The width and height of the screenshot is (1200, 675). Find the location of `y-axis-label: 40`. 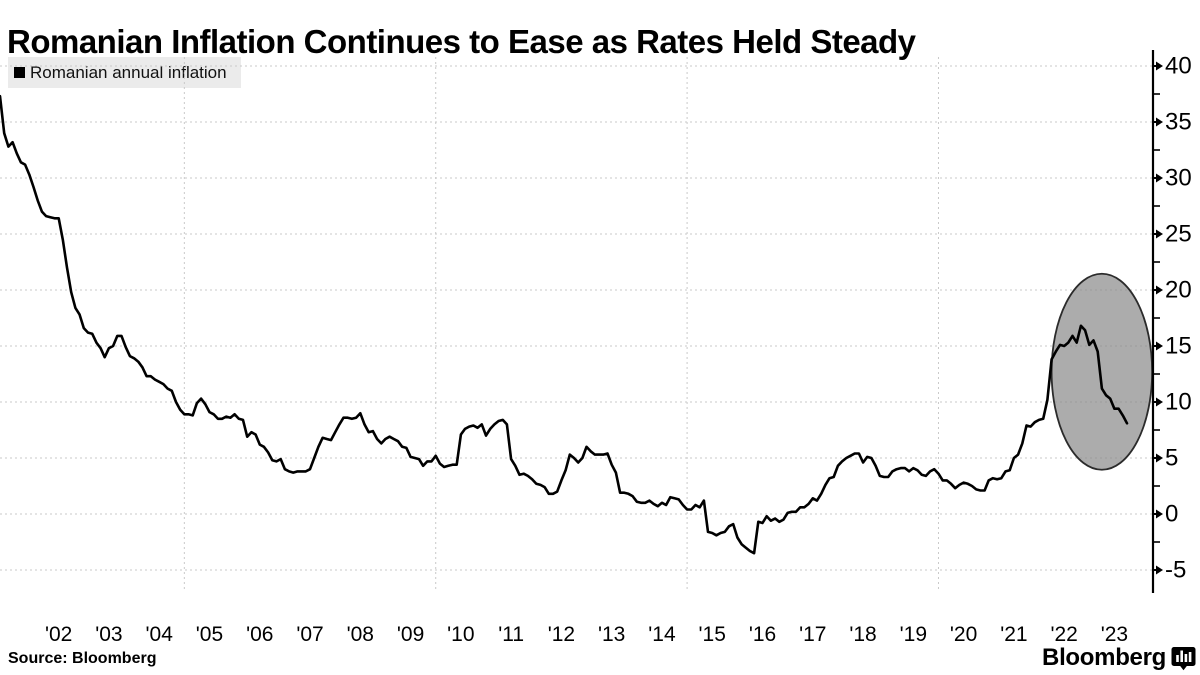

y-axis-label: 40 is located at coordinates (1178, 66).